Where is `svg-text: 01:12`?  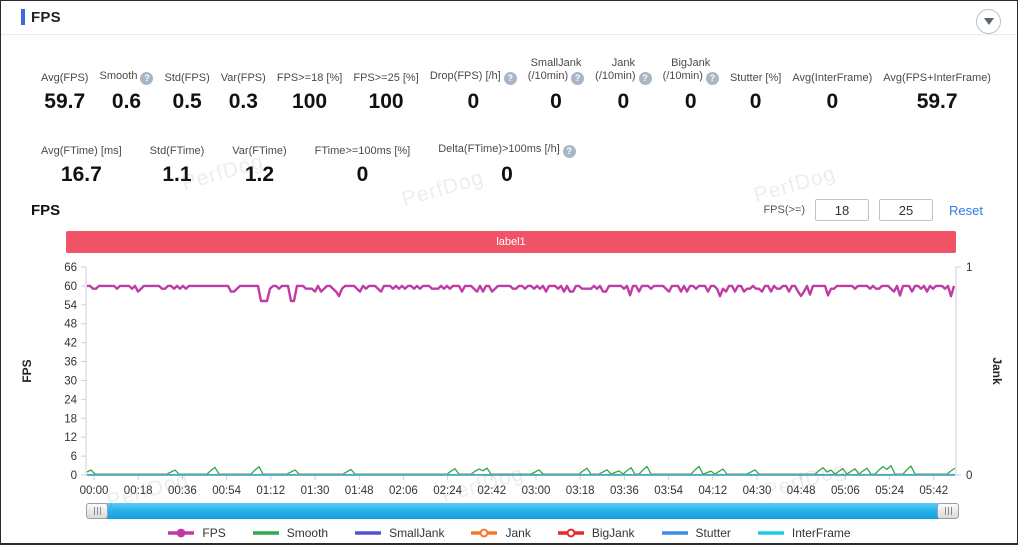 svg-text: 01:12 is located at coordinates (270, 491).